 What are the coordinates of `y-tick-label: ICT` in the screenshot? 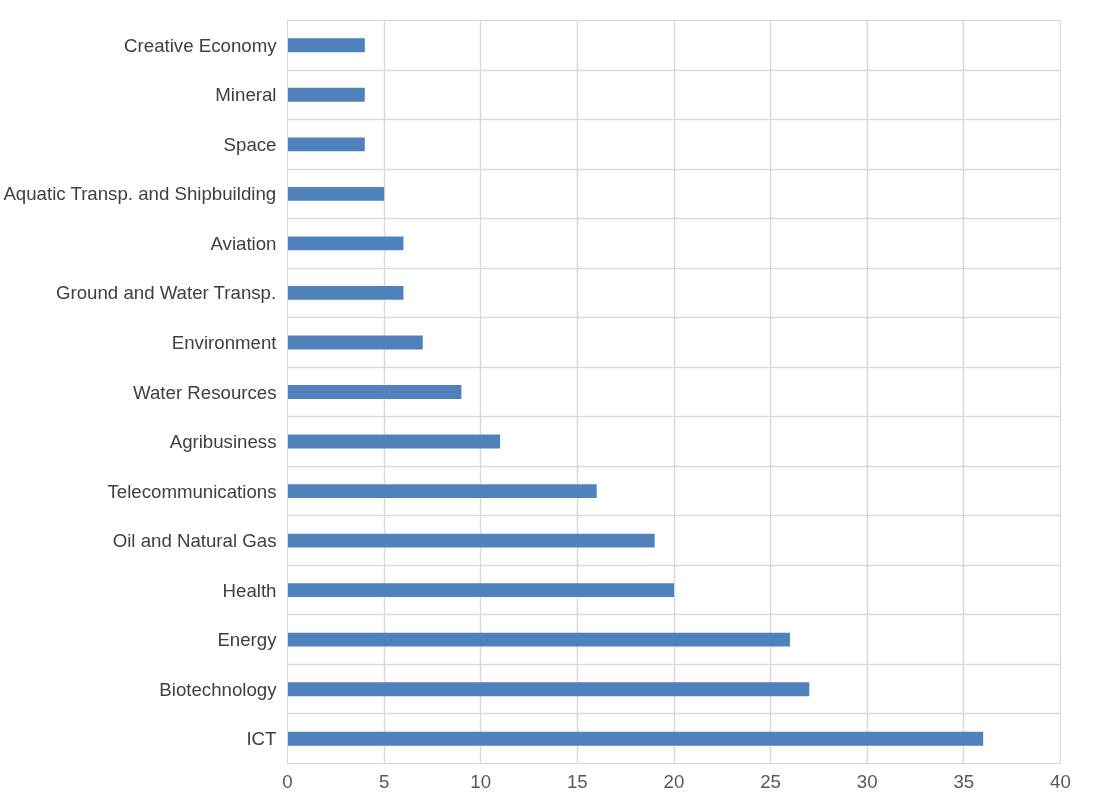 It's located at (261, 739).